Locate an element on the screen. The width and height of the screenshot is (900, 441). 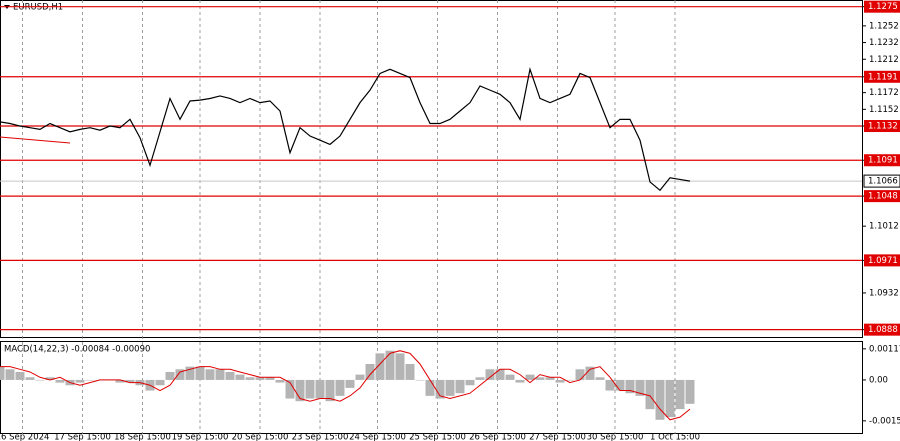
level-label: 1.1132 is located at coordinates (883, 127).